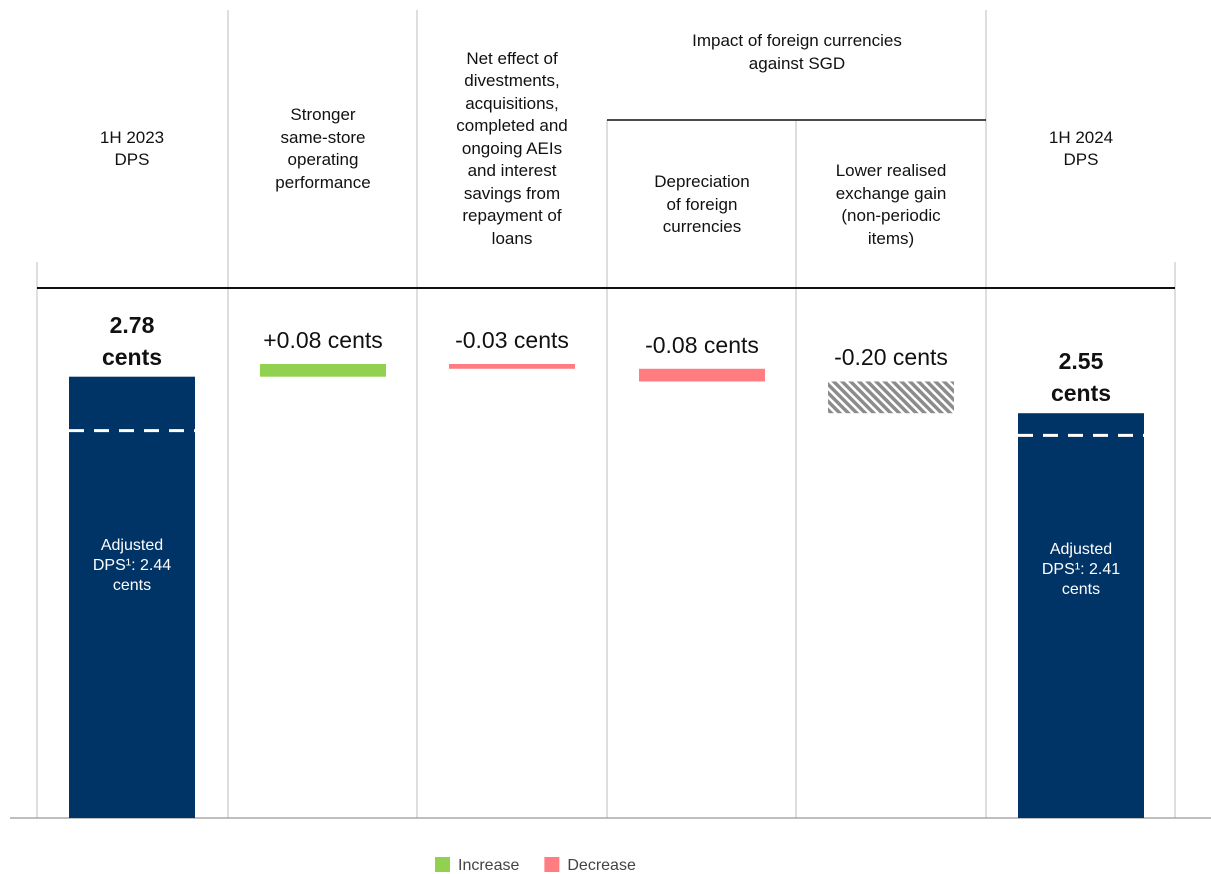  I want to click on category-line: Depreciation, so click(702, 182).